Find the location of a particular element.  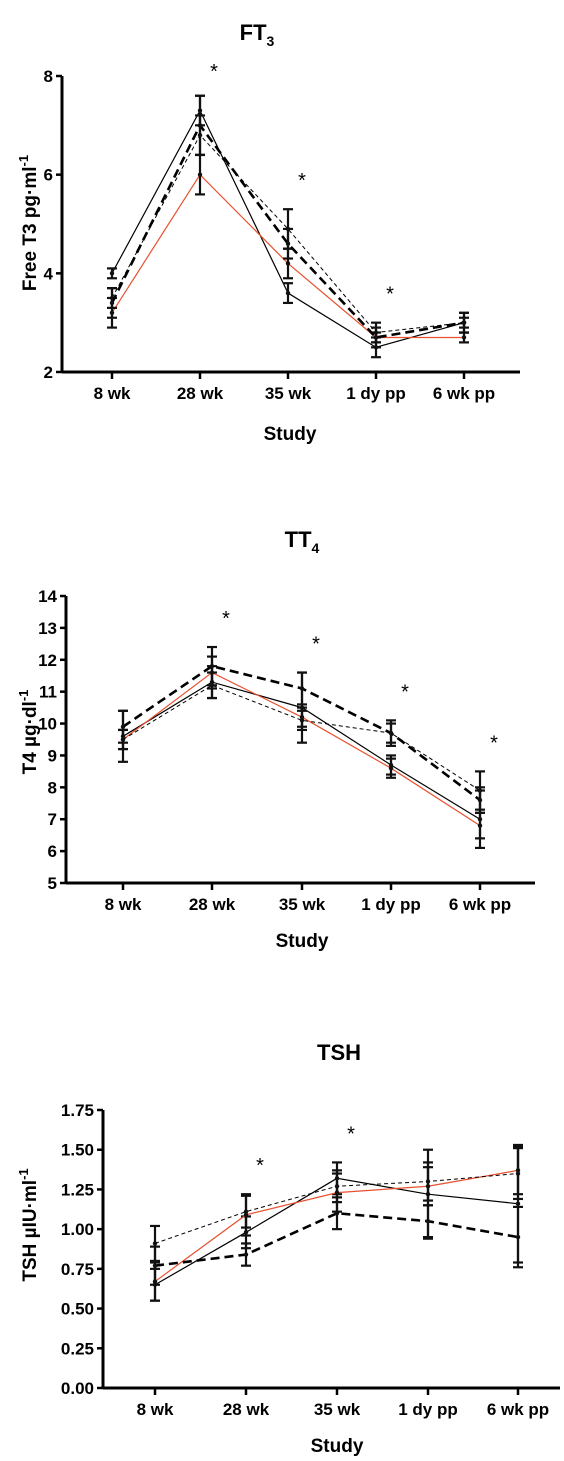

chart-title: TT4 is located at coordinates (302, 541).